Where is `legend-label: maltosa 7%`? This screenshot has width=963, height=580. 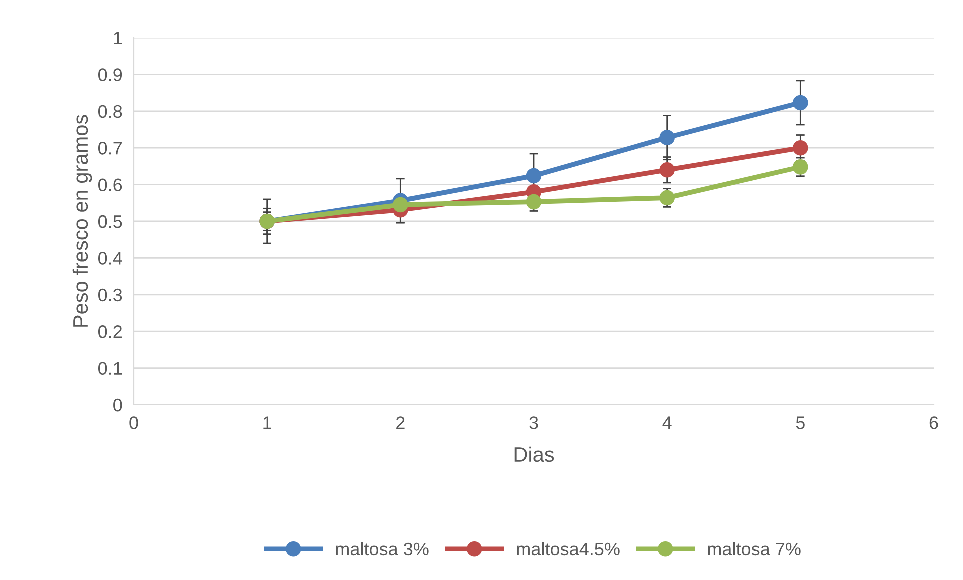
legend-label: maltosa 7% is located at coordinates (754, 549).